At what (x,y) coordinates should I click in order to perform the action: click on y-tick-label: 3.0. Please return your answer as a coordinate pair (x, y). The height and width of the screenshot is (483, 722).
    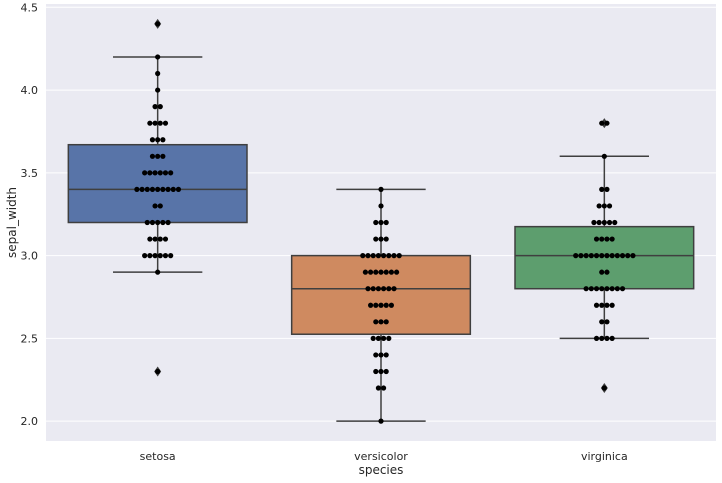
    Looking at the image, I should click on (30, 256).